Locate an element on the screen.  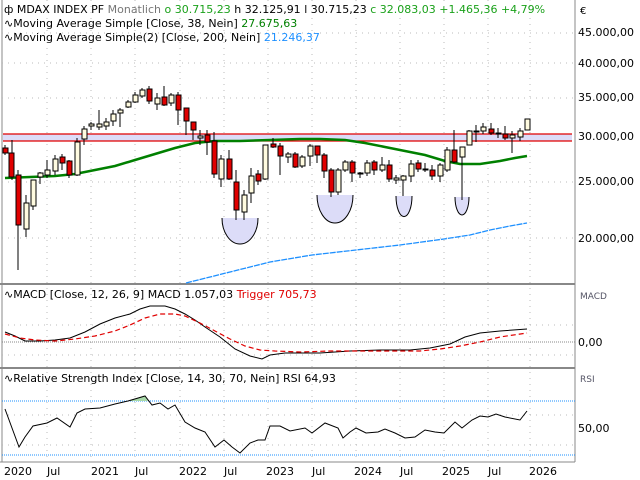
y-tick: 30.000,00 is located at coordinates (606, 136).